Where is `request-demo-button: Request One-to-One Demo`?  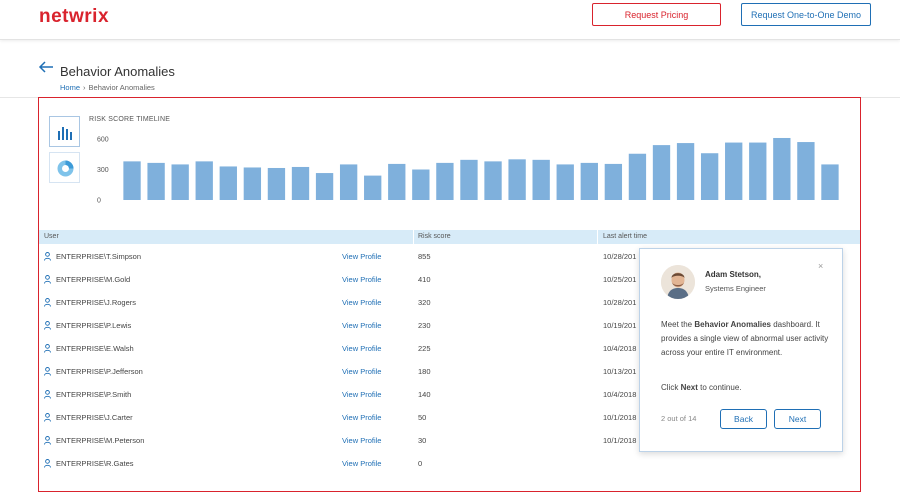
request-demo-button: Request One-to-One Demo is located at coordinates (806, 14).